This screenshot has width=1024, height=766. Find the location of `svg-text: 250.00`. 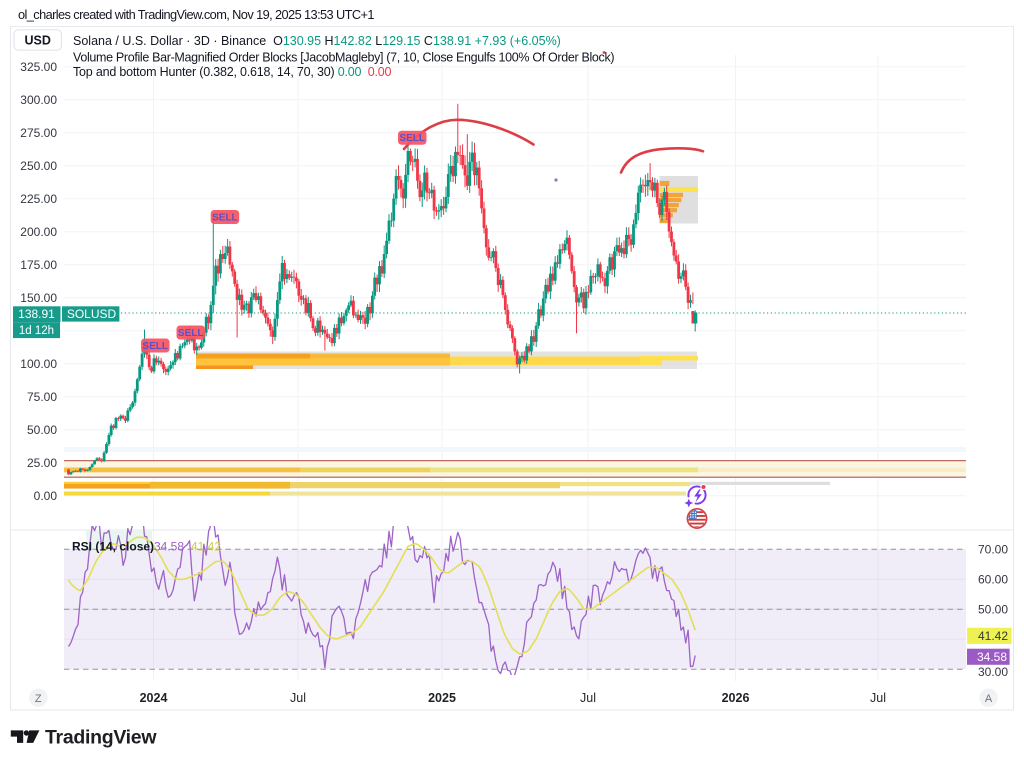

svg-text: 250.00 is located at coordinates (38, 166).